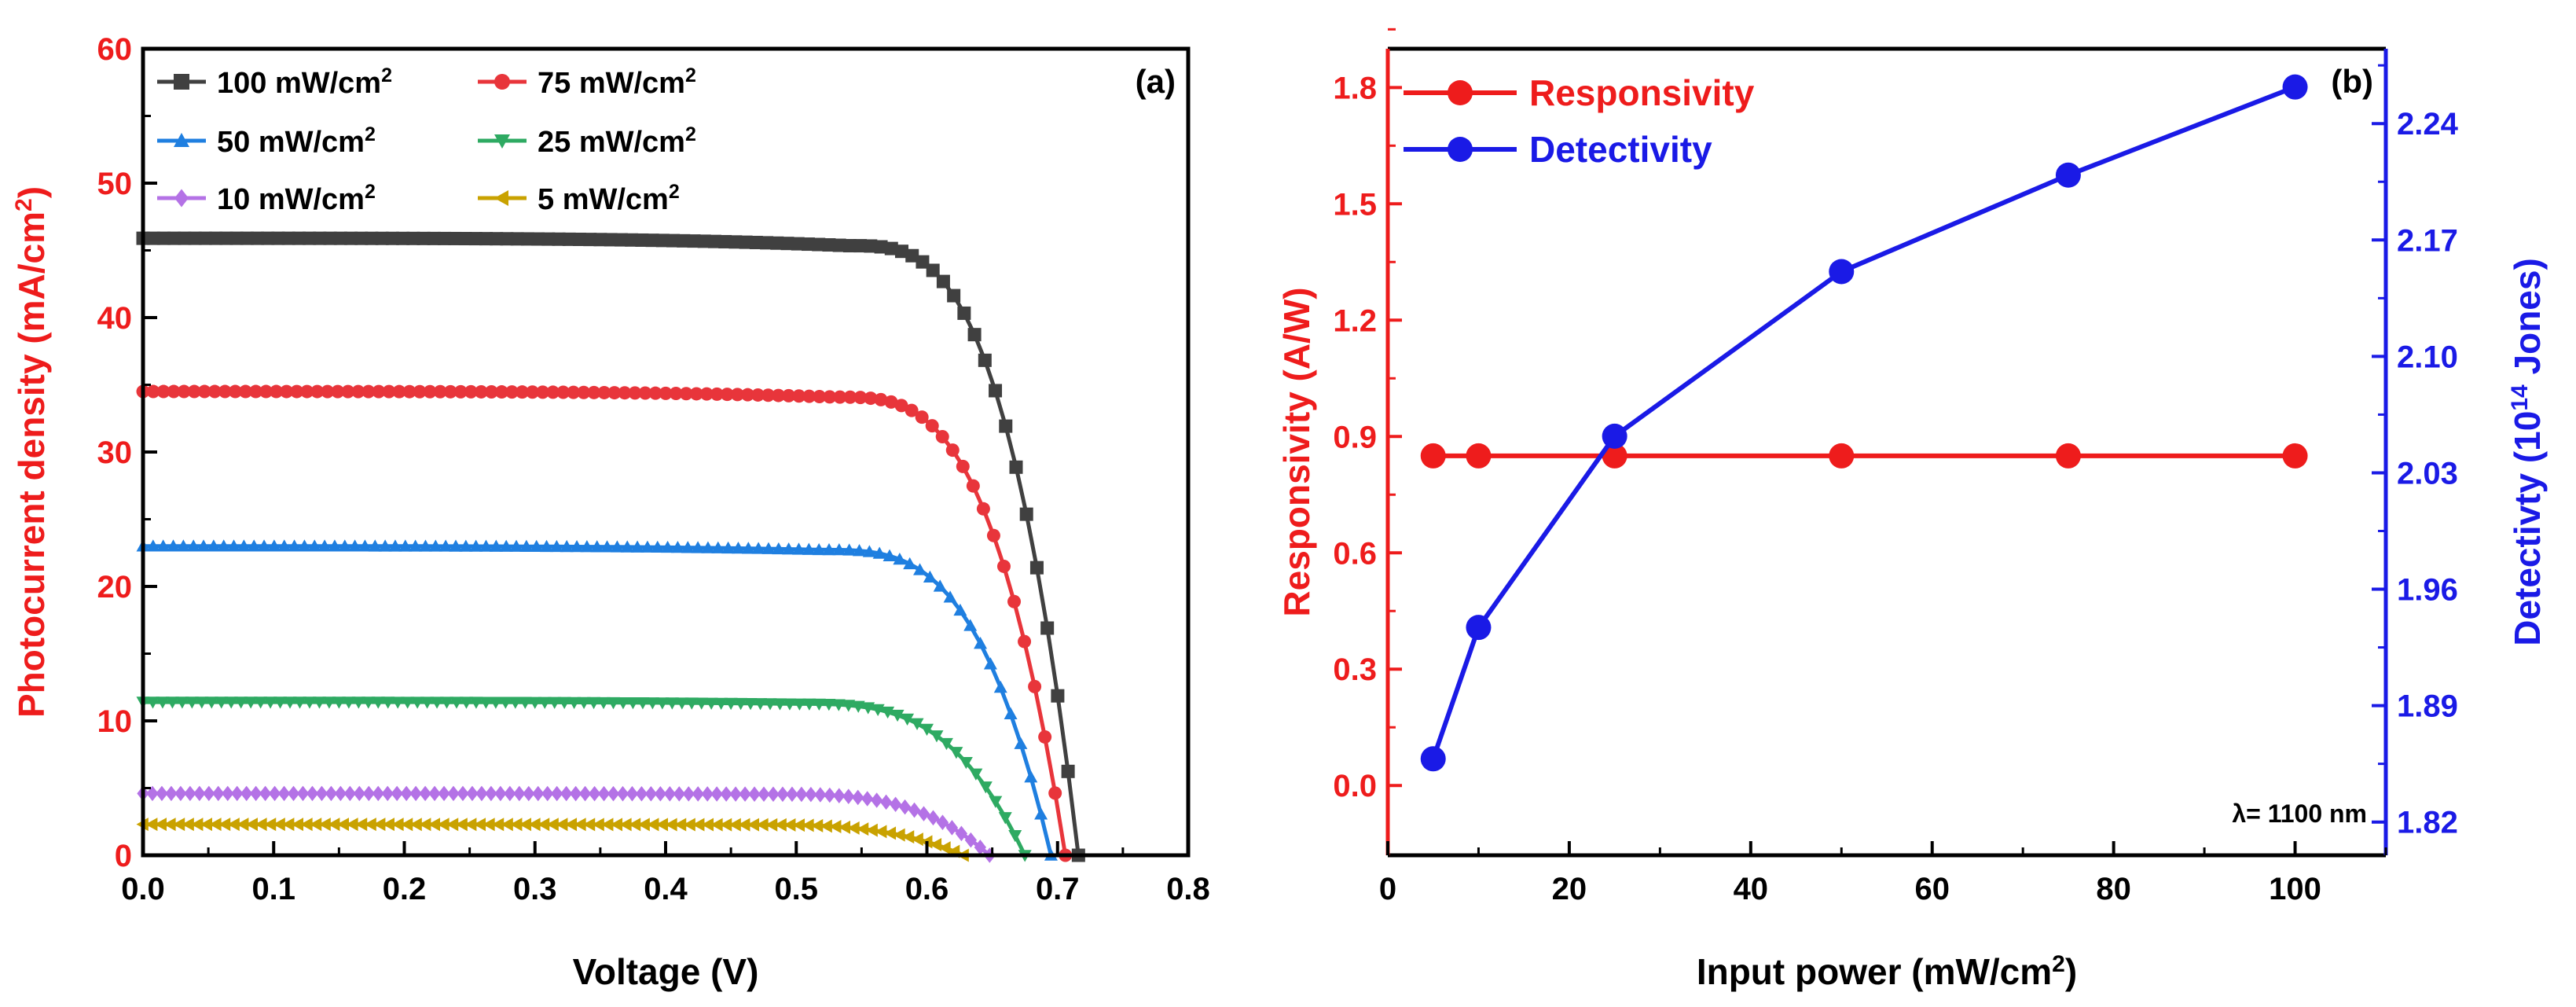 The height and width of the screenshot is (1007, 2576). What do you see at coordinates (32, 452) in the screenshot?
I see `y-axis-label-a: Photocurrent density (mA/cm2)` at bounding box center [32, 452].